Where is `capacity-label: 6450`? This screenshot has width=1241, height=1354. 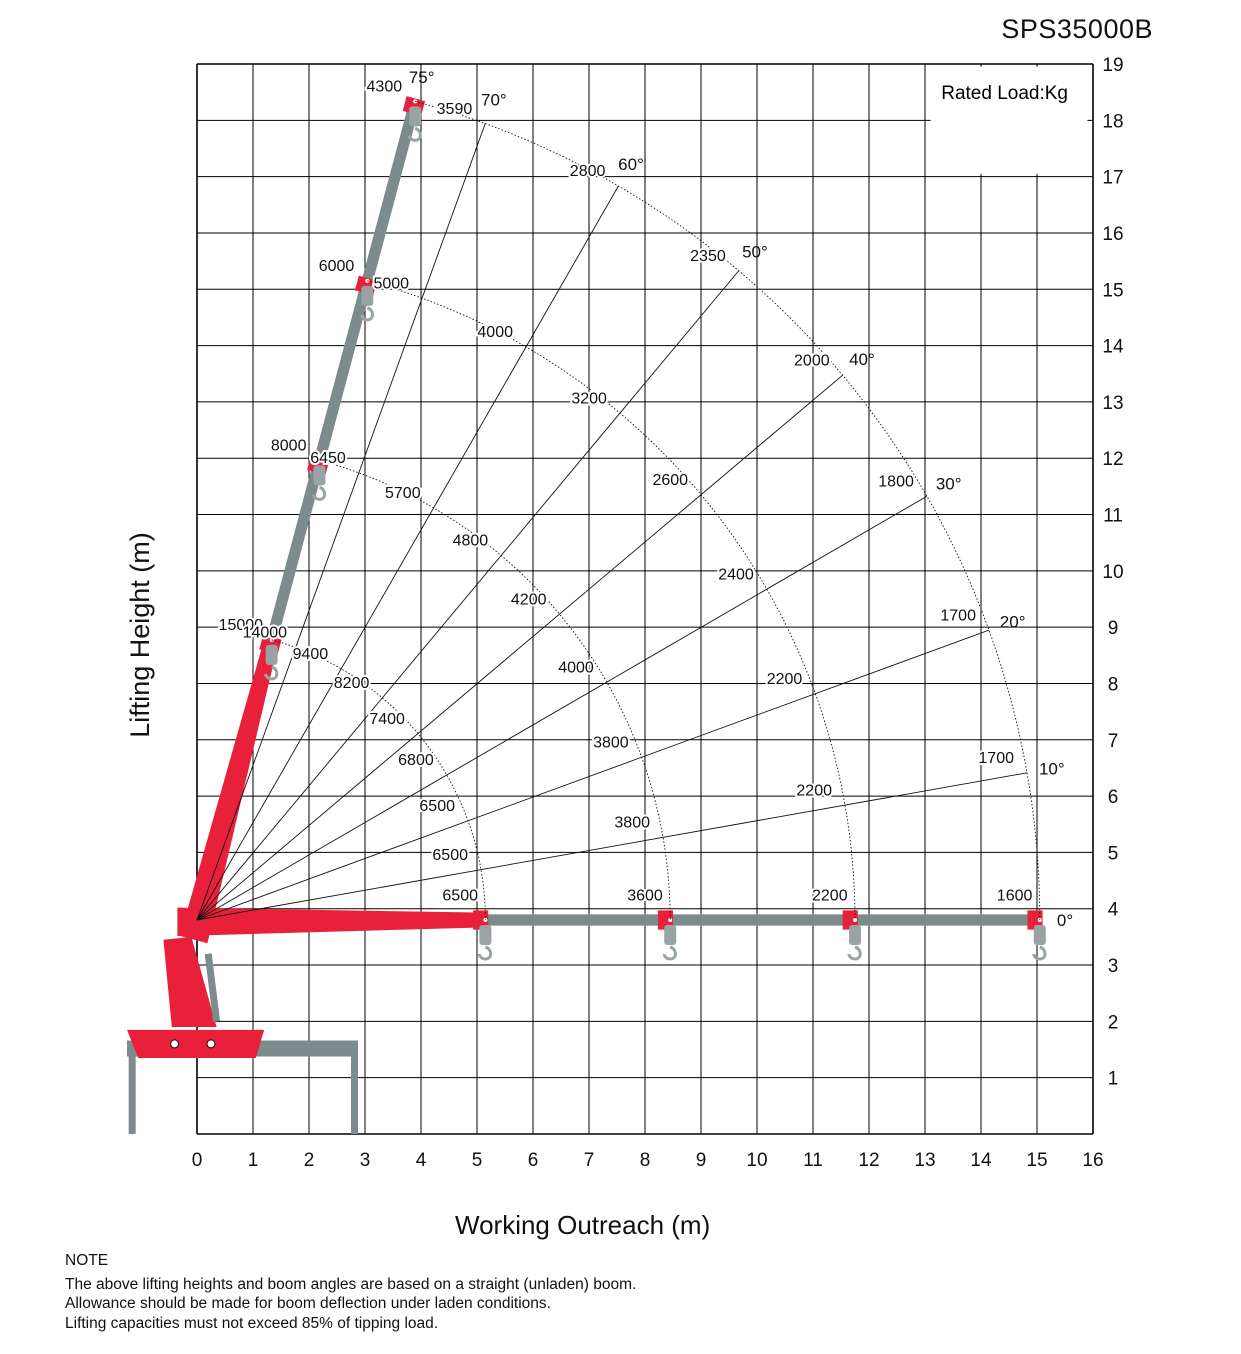
capacity-label: 6450 is located at coordinates (328, 458).